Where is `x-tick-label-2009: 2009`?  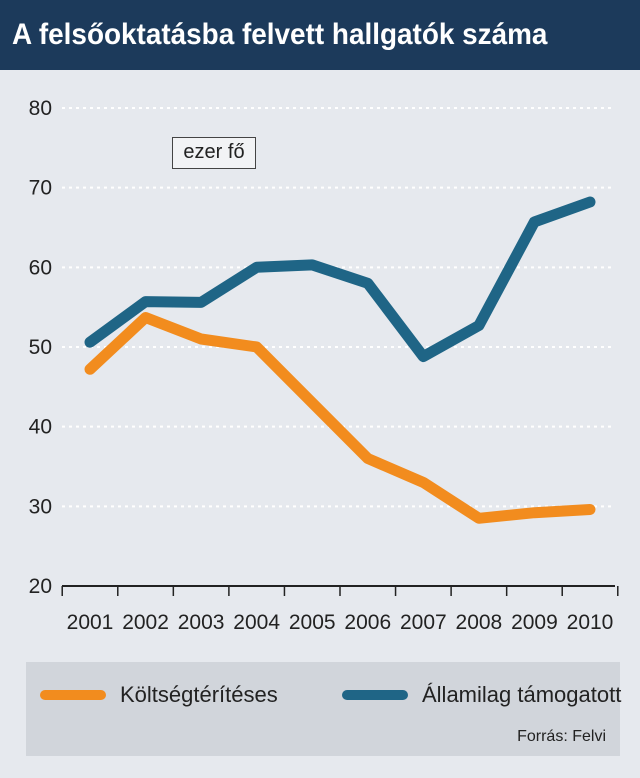
x-tick-label-2009: 2009 is located at coordinates (534, 622).